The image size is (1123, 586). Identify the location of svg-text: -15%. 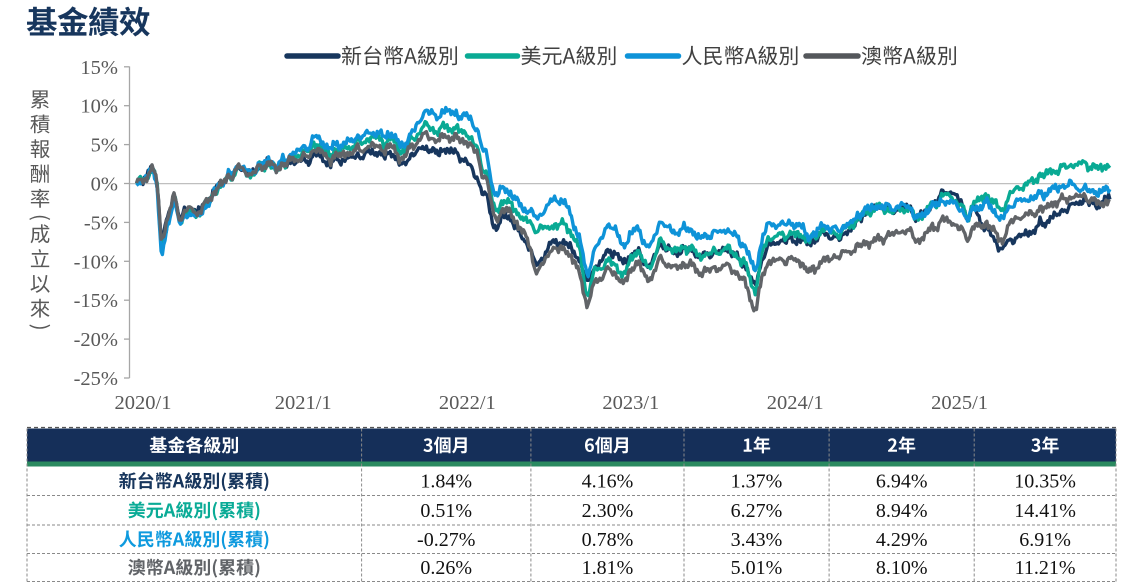
(96, 301).